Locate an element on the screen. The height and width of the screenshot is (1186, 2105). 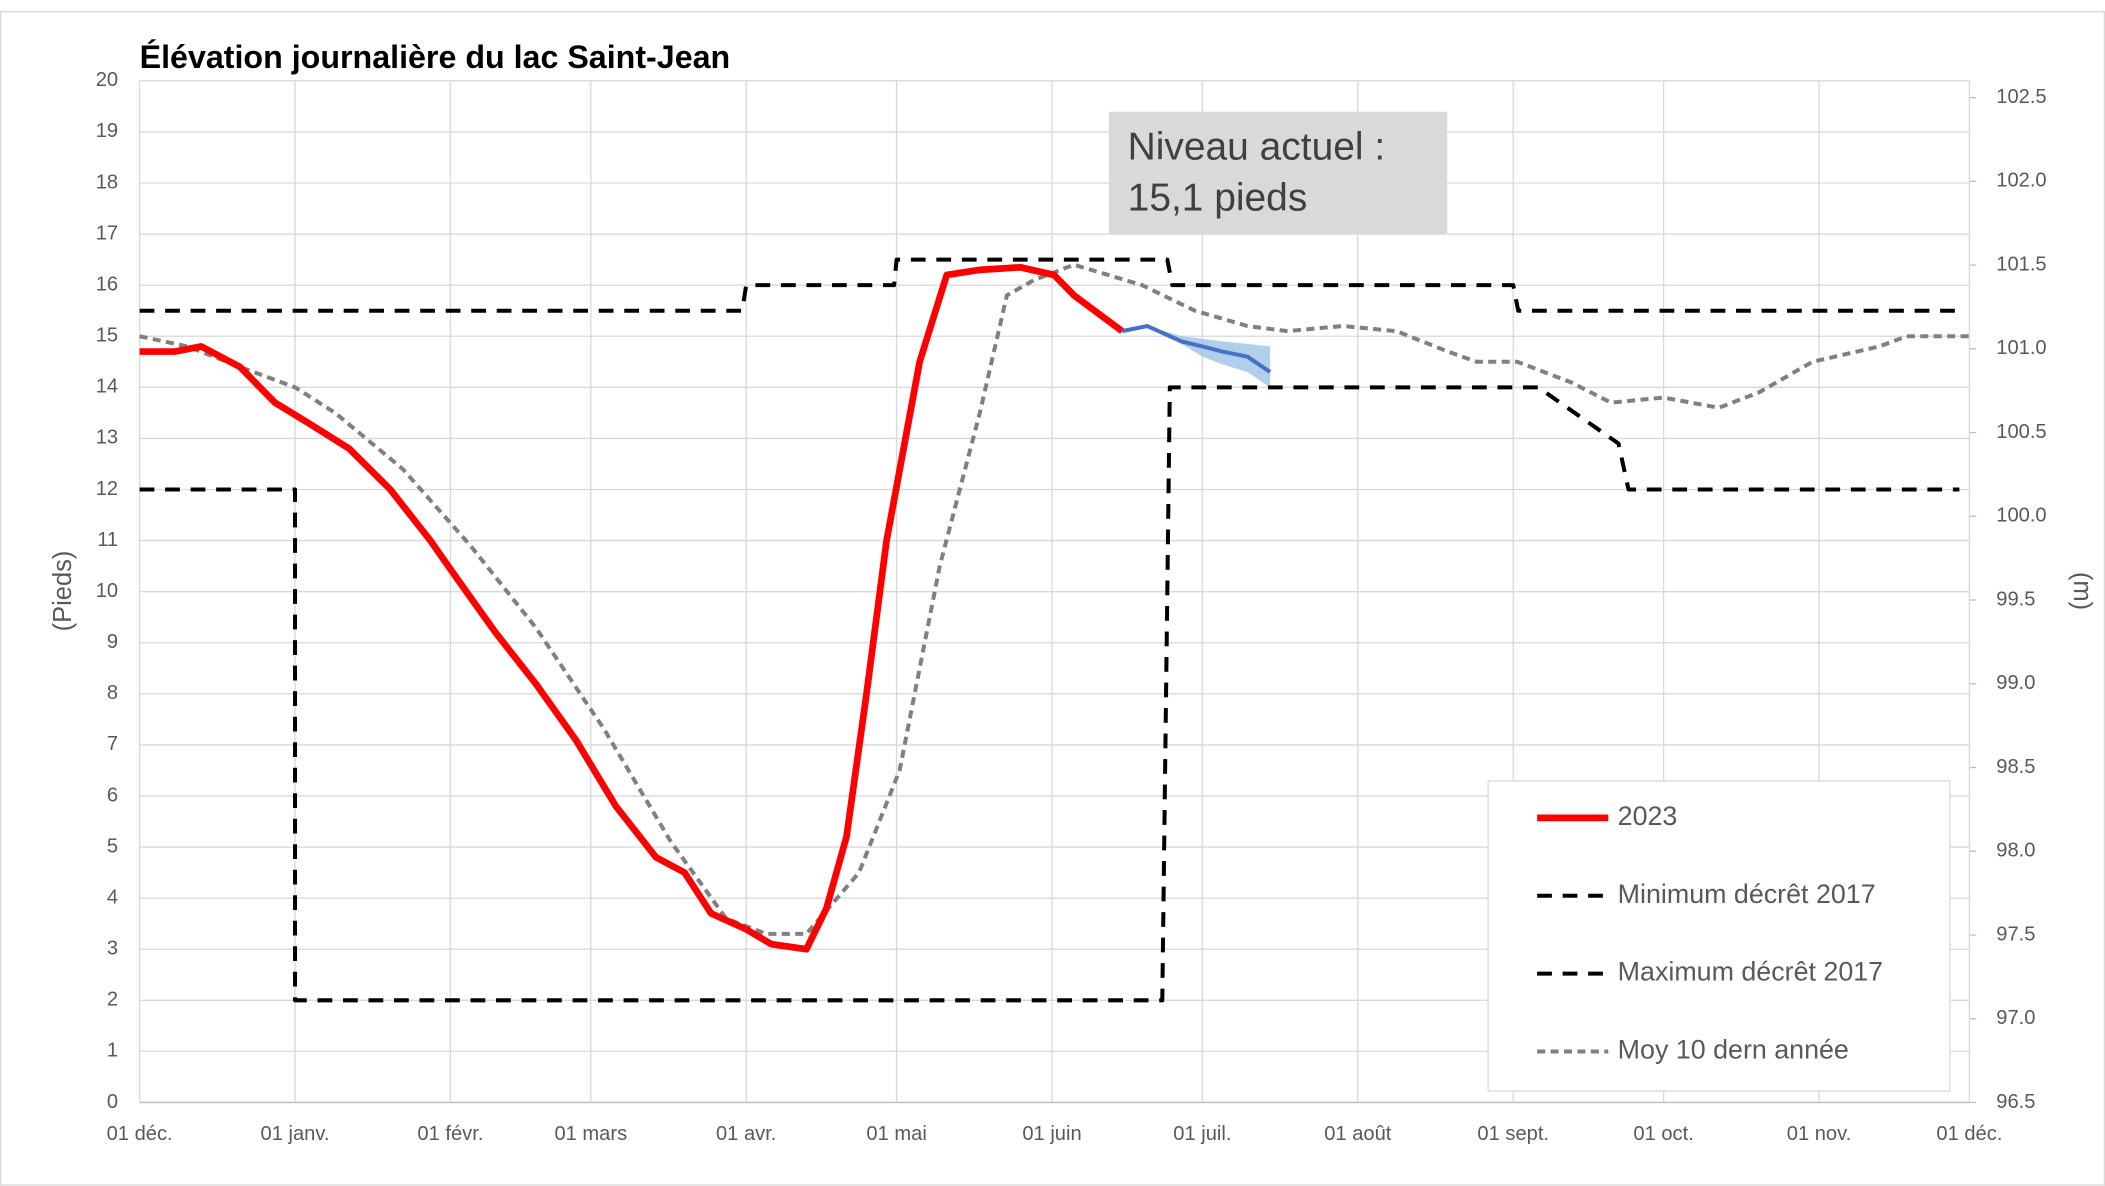
legend is located at coordinates (1719, 936).